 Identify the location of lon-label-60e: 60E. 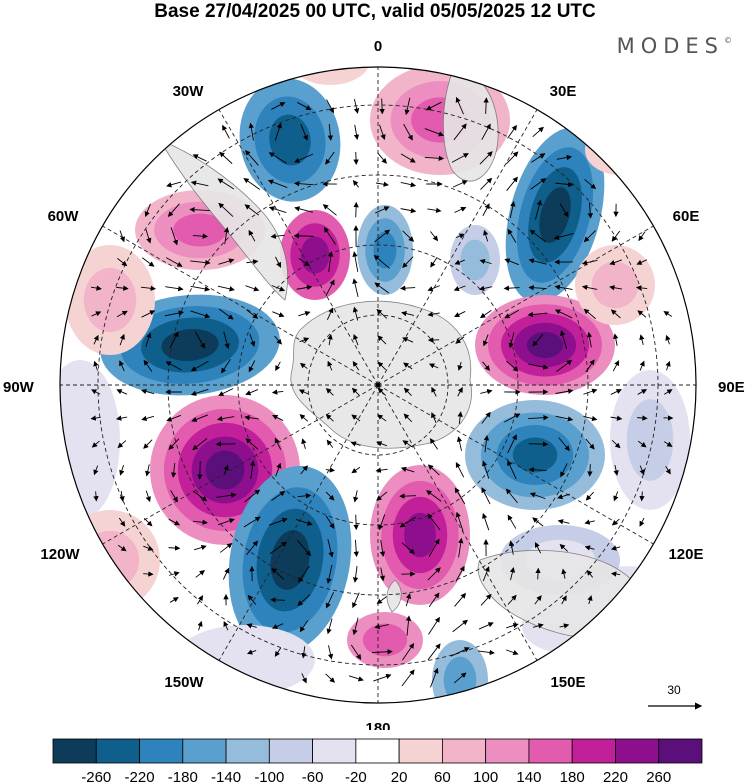
(686, 216).